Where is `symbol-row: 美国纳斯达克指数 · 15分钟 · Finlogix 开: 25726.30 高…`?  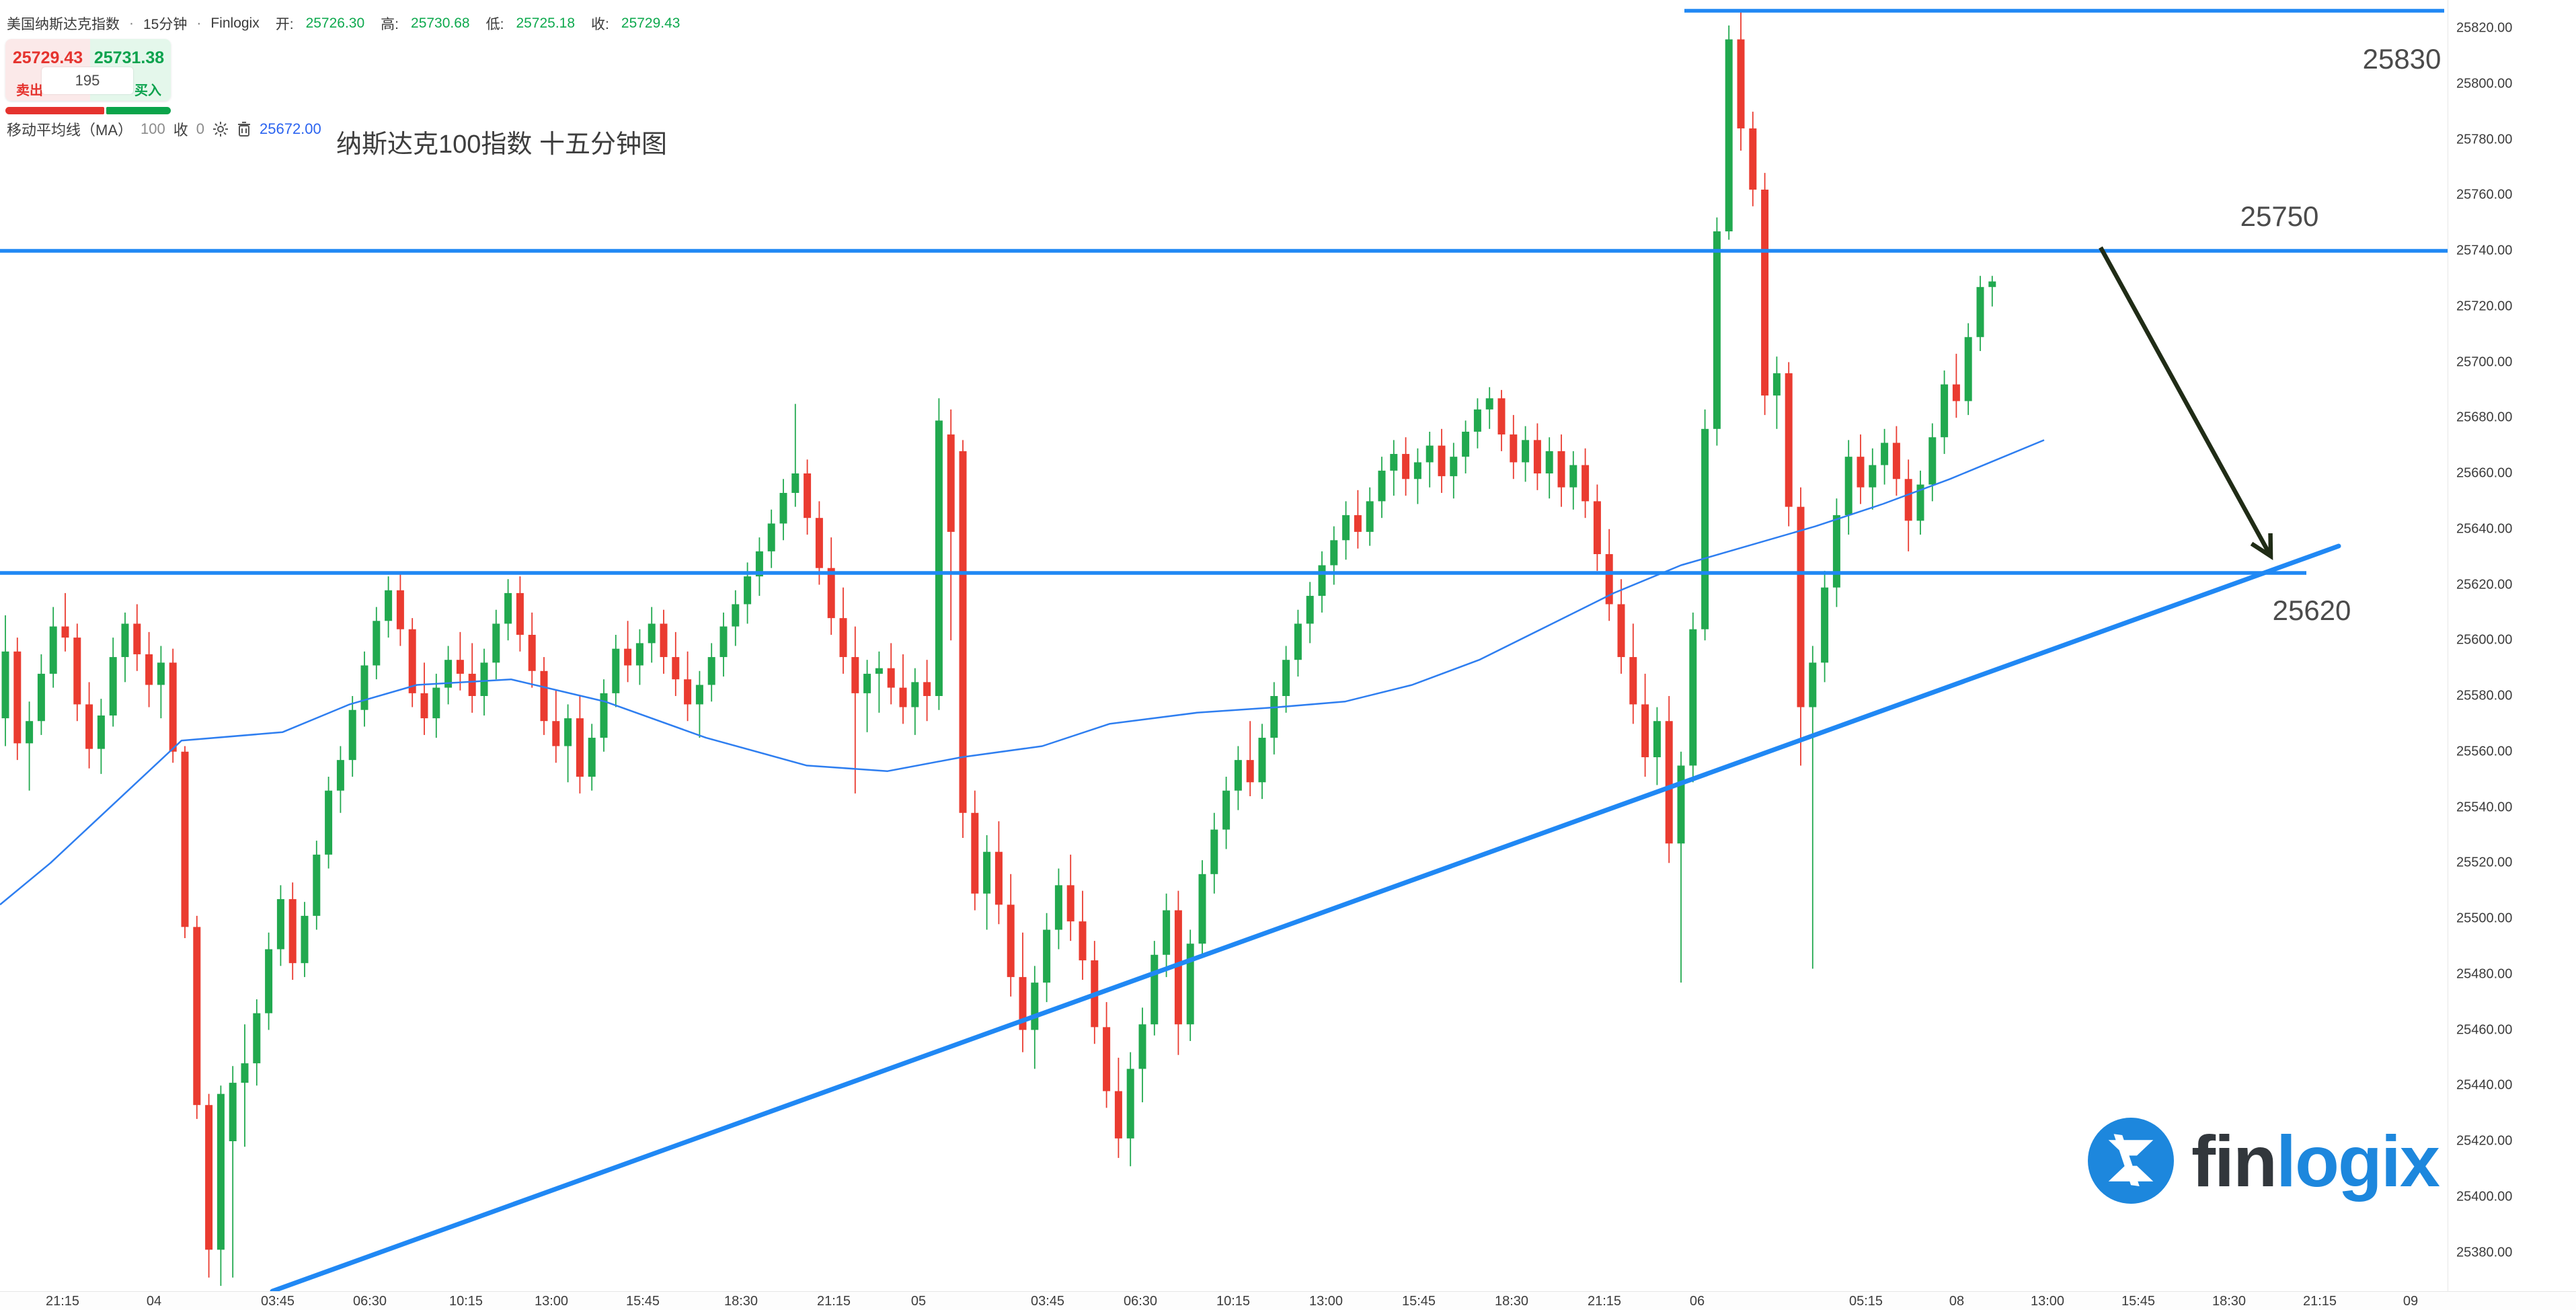 symbol-row: 美国纳斯达克指数 · 15分钟 · Finlogix 开: 25726.30 高… is located at coordinates (343, 23).